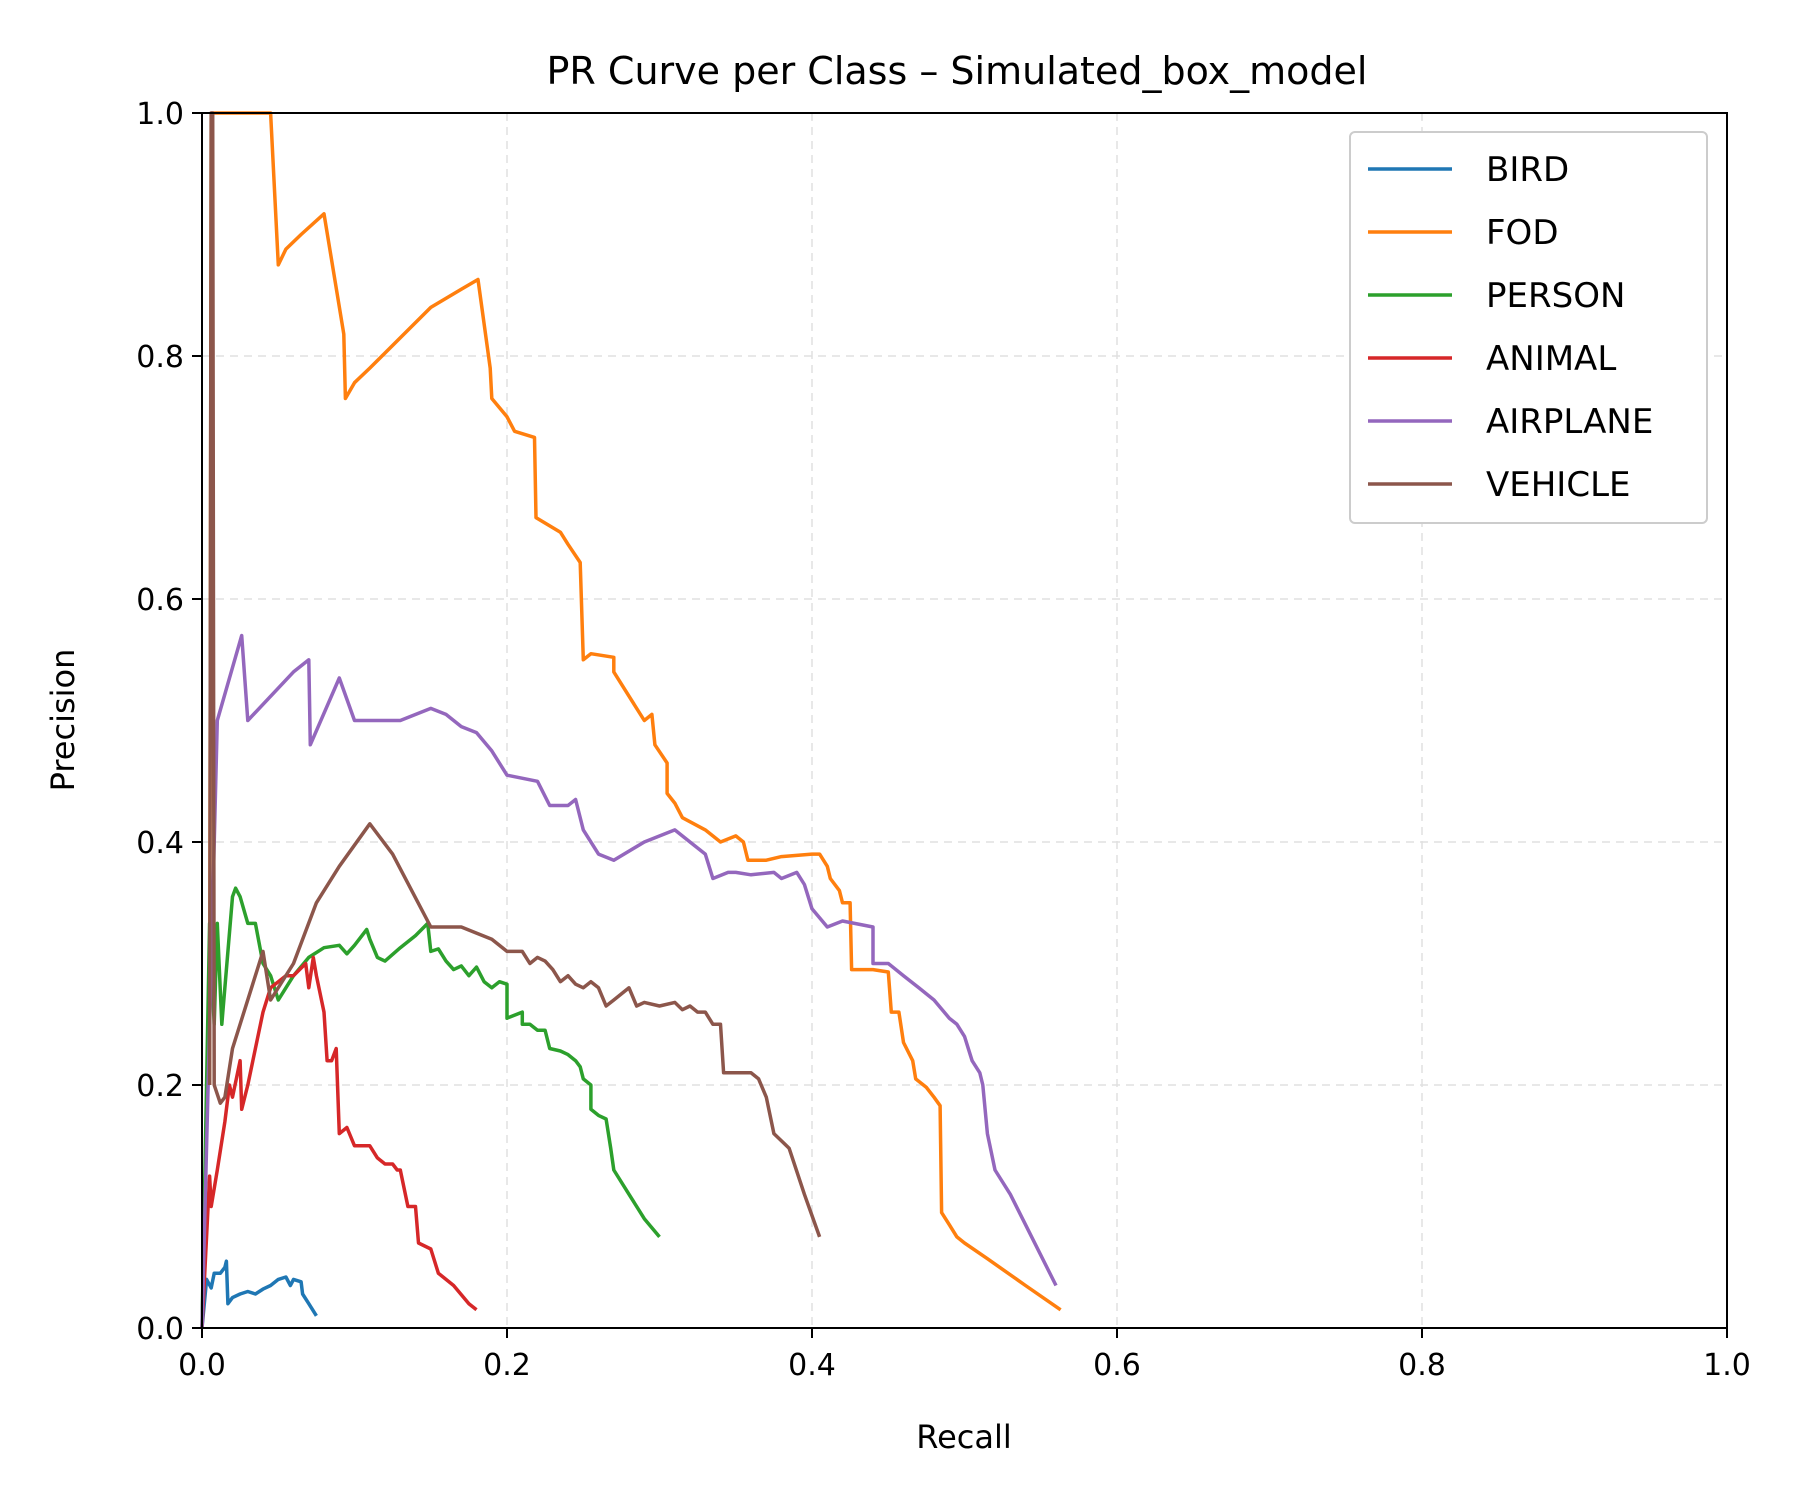 The image size is (1800, 1500). I want to click on x-tick-label: 1.0, so click(1727, 1365).